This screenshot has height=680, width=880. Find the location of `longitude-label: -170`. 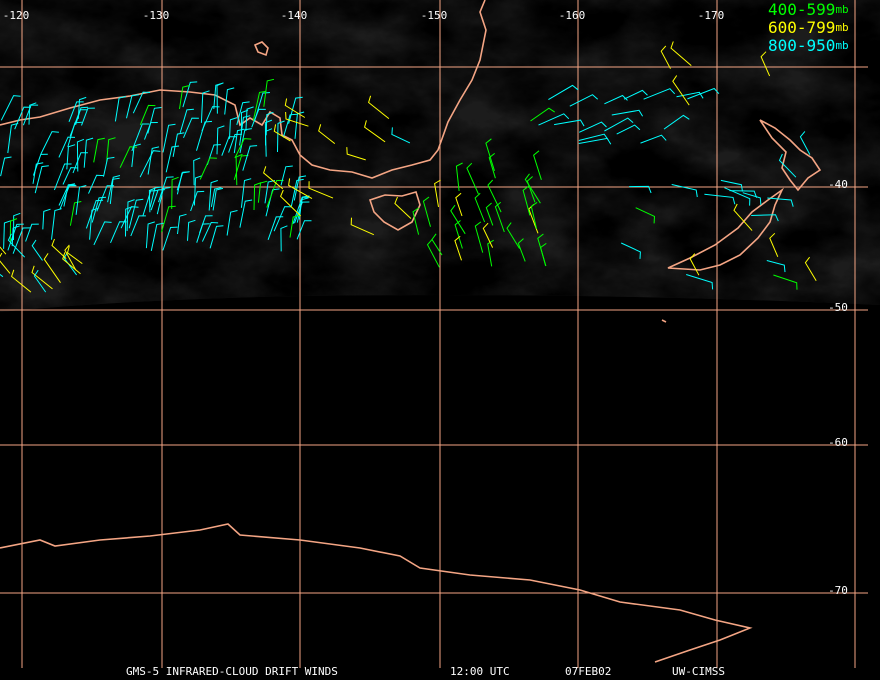

longitude-label: -170 is located at coordinates (711, 15).